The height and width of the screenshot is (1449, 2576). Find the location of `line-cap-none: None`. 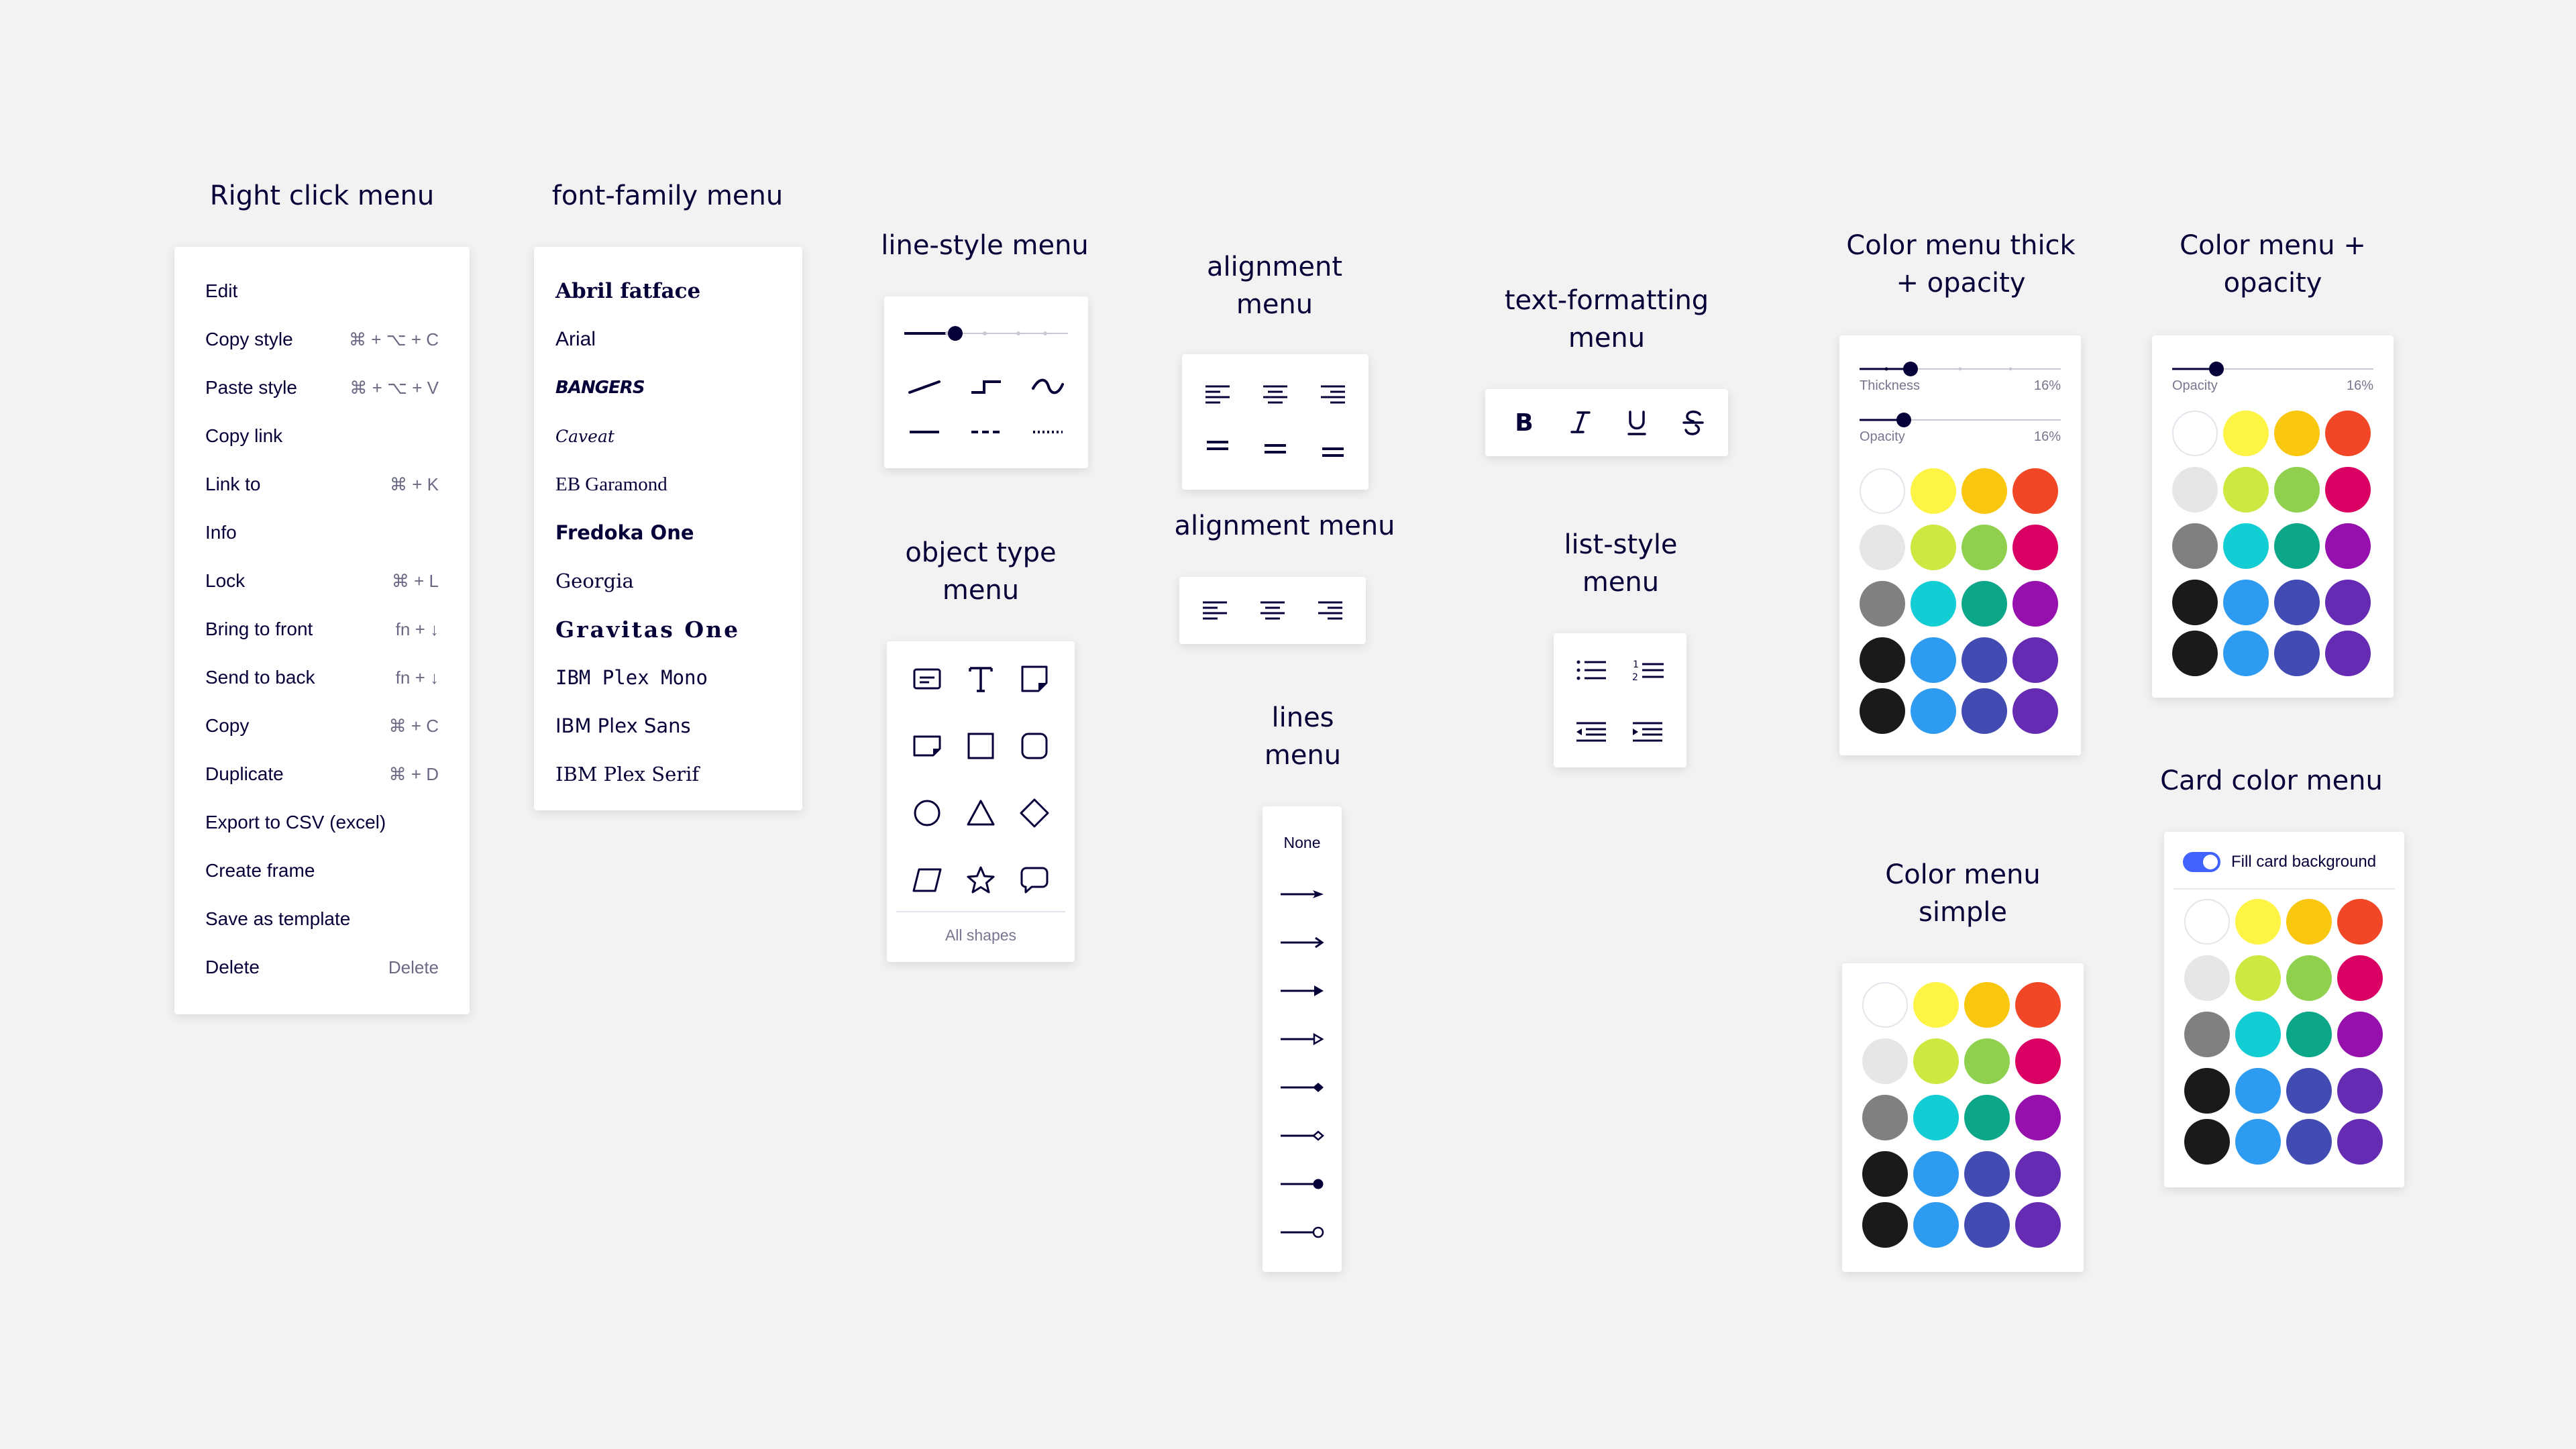

line-cap-none: None is located at coordinates (1302, 842).